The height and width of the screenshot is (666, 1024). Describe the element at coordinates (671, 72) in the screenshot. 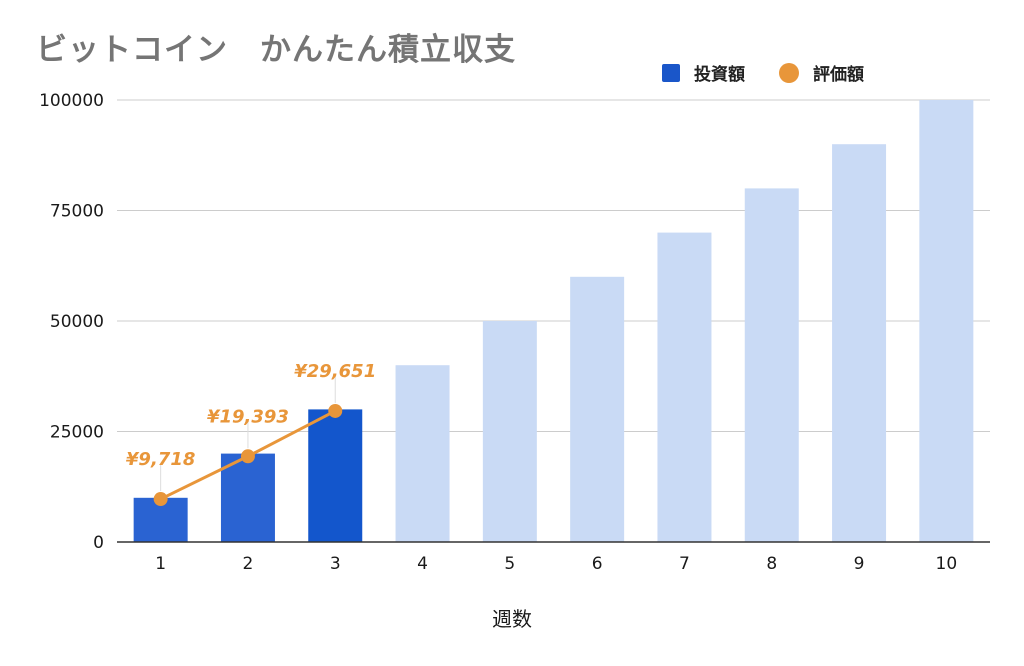

I see `legend-swatch-investment` at that location.